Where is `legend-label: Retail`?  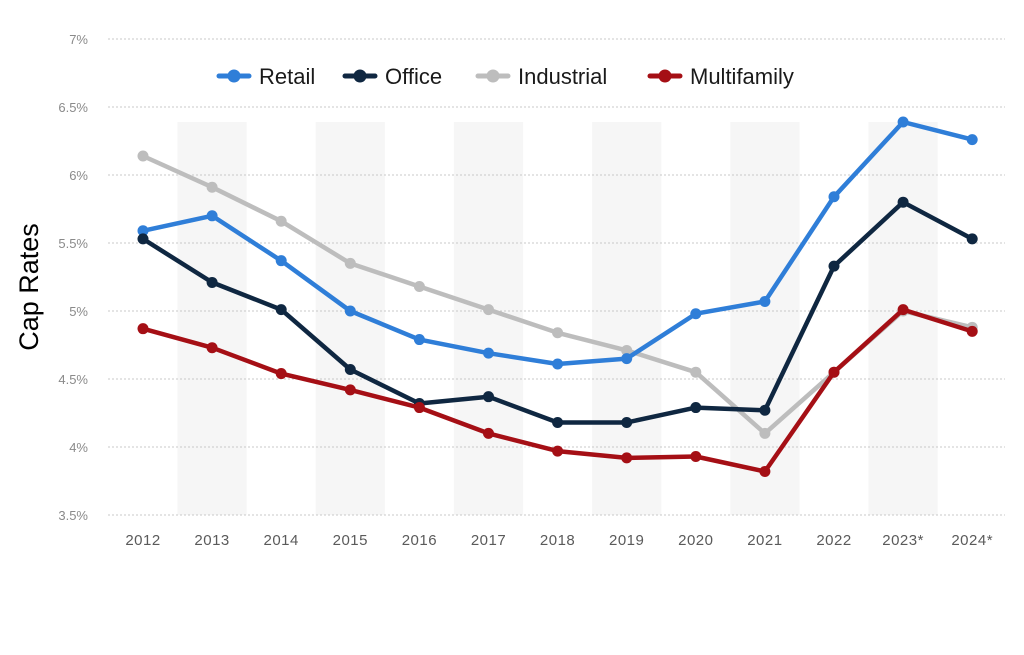 legend-label: Retail is located at coordinates (287, 76).